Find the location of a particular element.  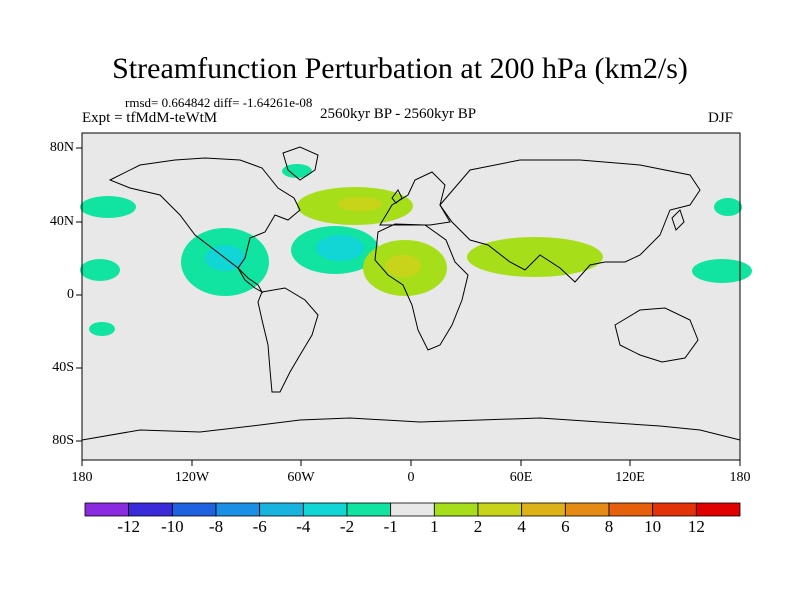

stats-text: rmsd= 0.664842 diff= -1.64261e-08 is located at coordinates (219, 102).